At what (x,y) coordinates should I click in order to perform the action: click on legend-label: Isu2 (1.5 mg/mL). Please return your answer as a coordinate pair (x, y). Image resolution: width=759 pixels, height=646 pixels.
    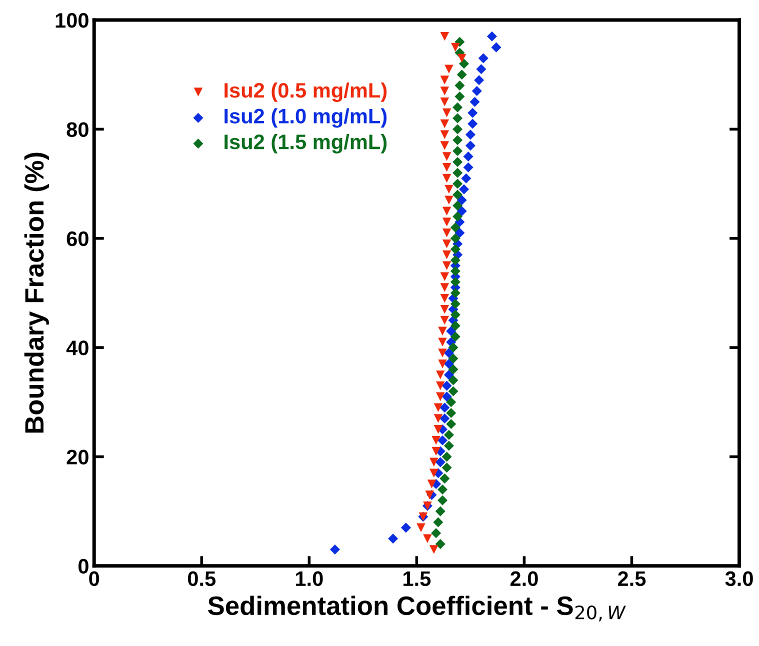
    Looking at the image, I should click on (305, 144).